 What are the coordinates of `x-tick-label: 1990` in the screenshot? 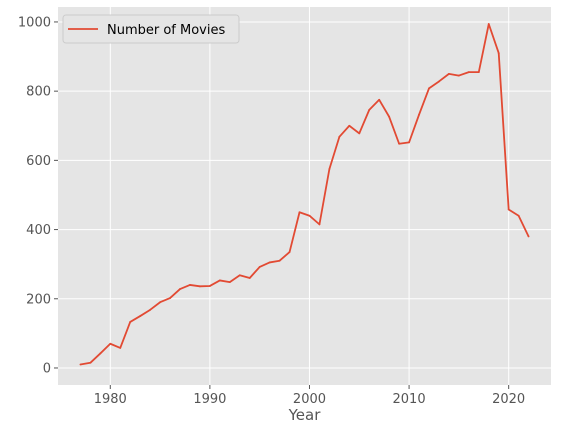 It's located at (209, 399).